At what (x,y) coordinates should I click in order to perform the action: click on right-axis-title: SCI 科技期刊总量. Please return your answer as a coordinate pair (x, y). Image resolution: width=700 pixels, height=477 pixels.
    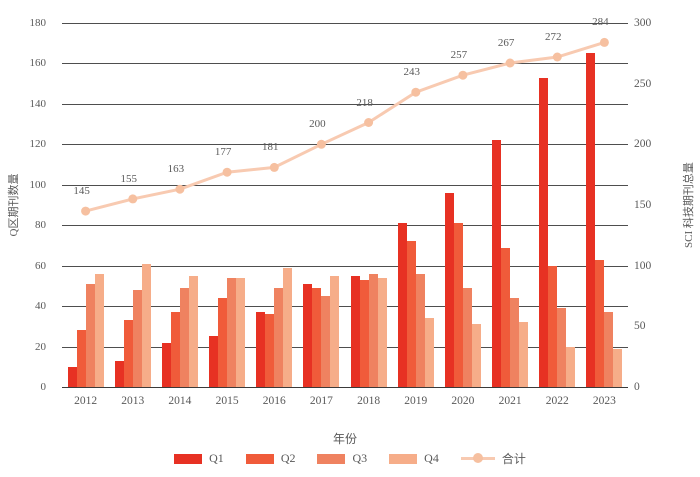
    Looking at the image, I should click on (689, 205).